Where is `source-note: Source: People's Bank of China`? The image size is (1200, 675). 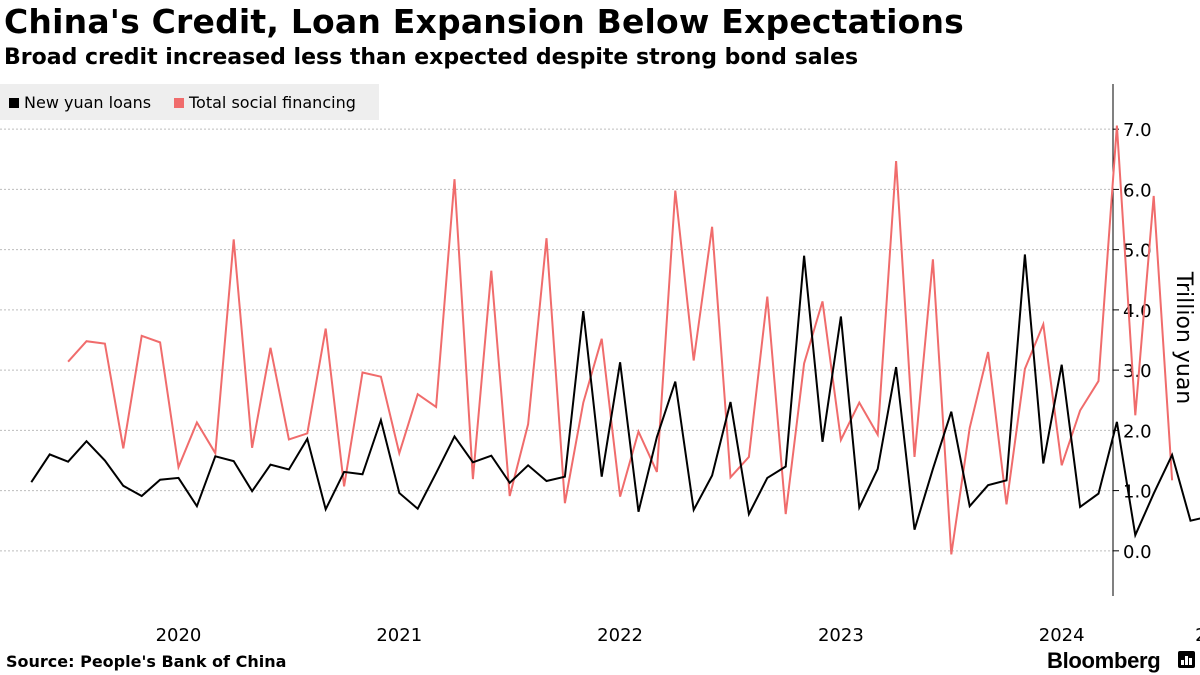
source-note: Source: People's Bank of China is located at coordinates (146, 661).